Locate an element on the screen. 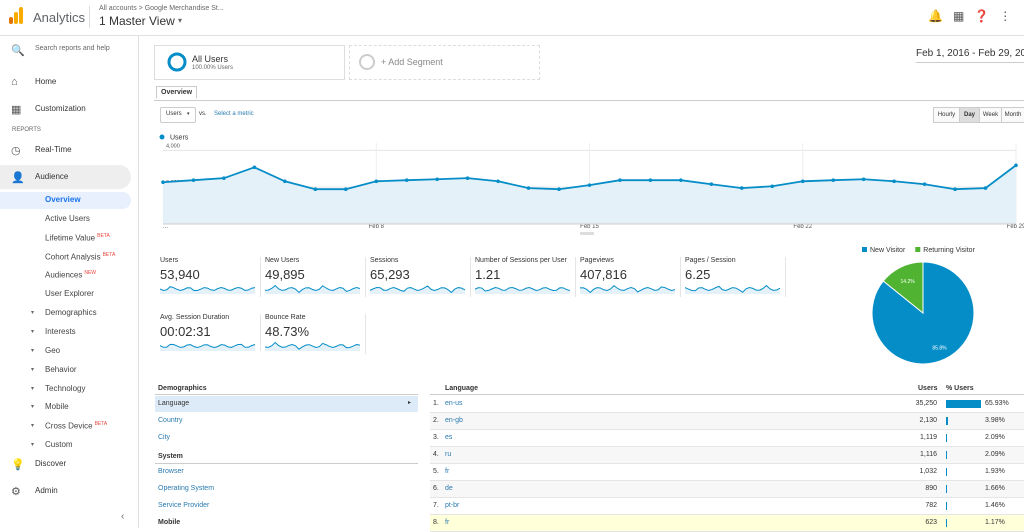 The height and width of the screenshot is (532, 1024). nav-customization: Customization is located at coordinates (60, 108).